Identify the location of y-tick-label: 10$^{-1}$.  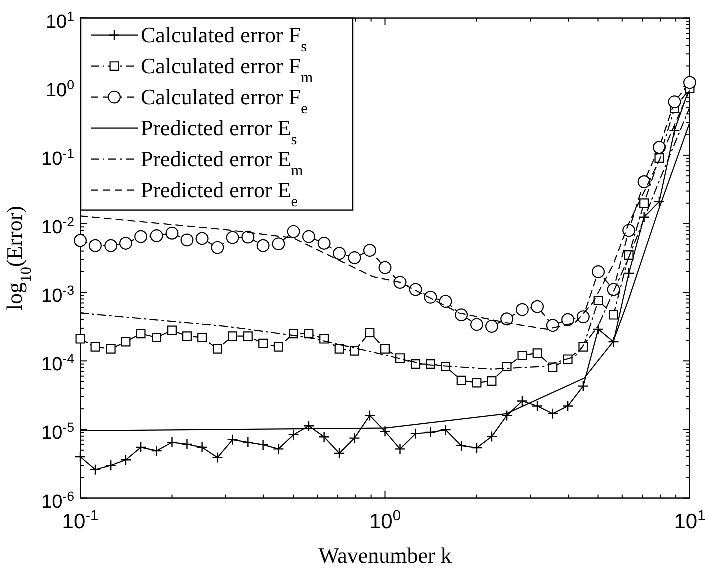
(58, 157).